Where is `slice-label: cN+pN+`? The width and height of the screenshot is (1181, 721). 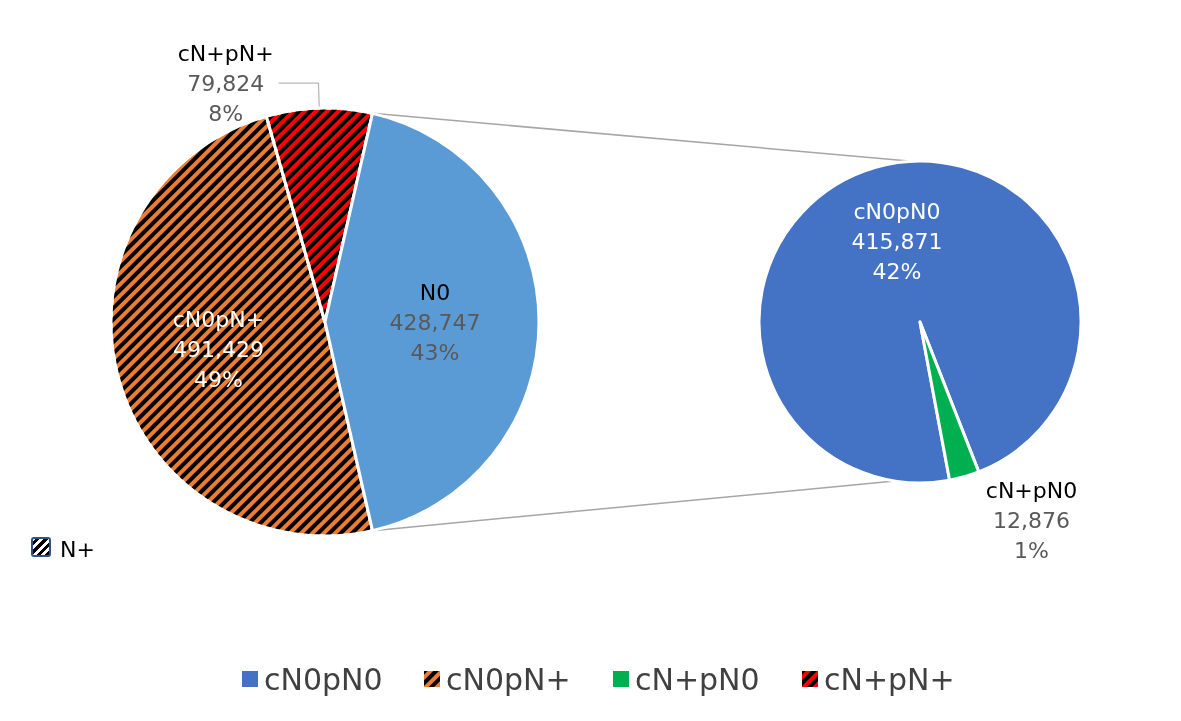
slice-label: cN+pN+ is located at coordinates (225, 53).